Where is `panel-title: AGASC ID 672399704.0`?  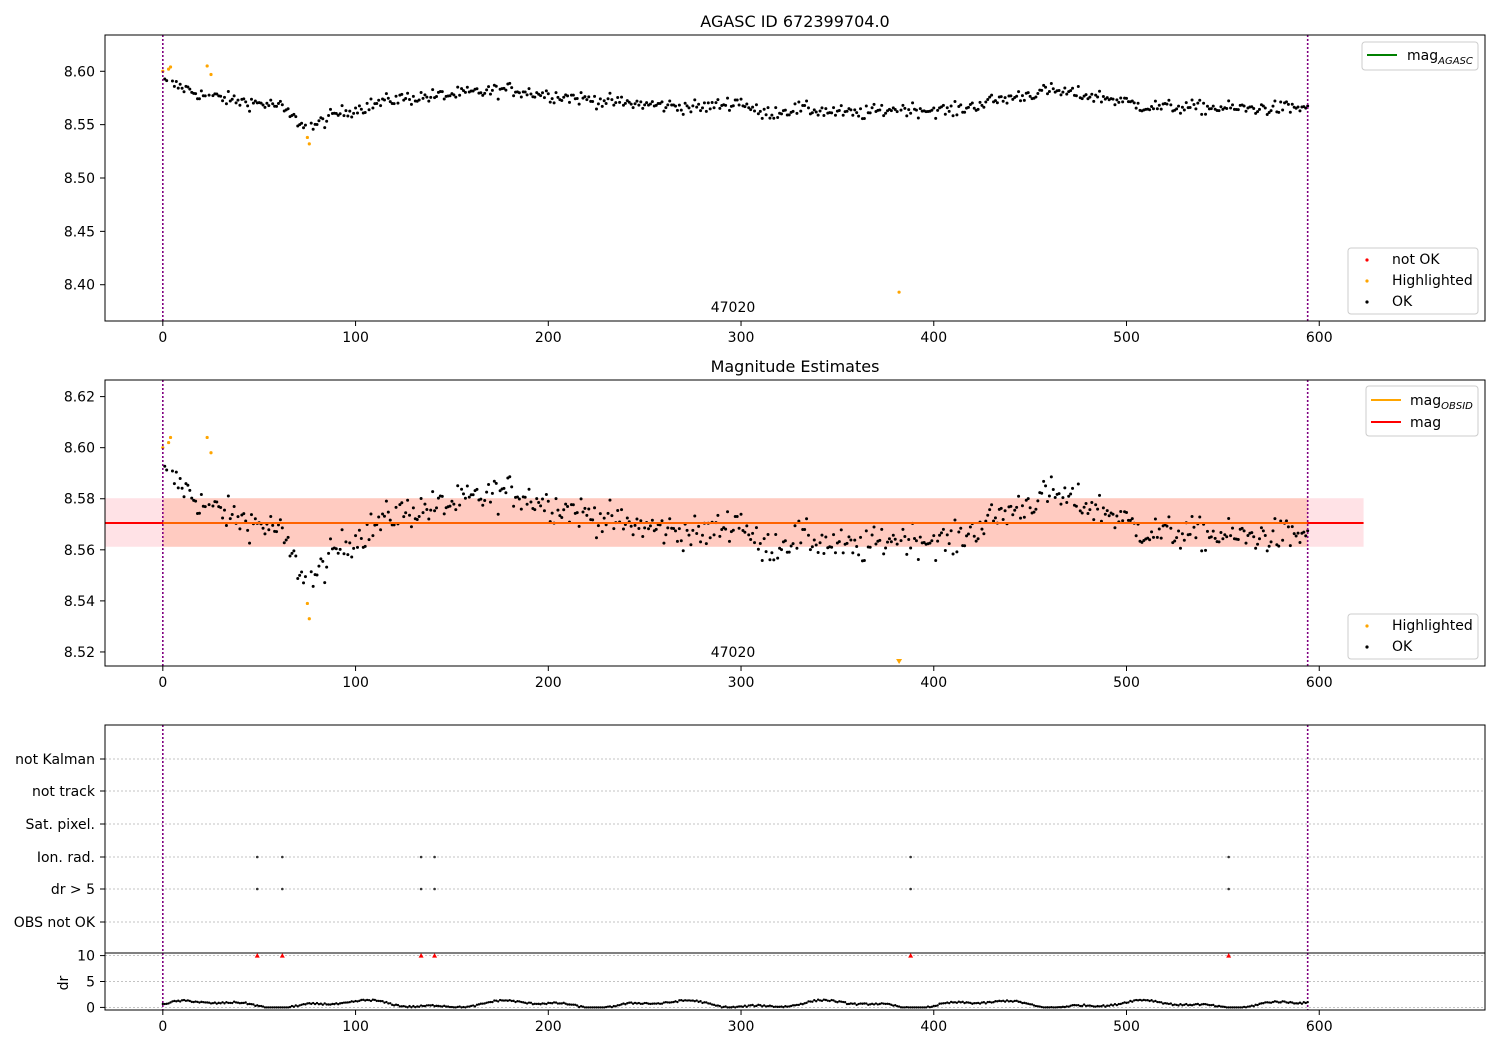
panel-title: AGASC ID 672399704.0 is located at coordinates (794, 21).